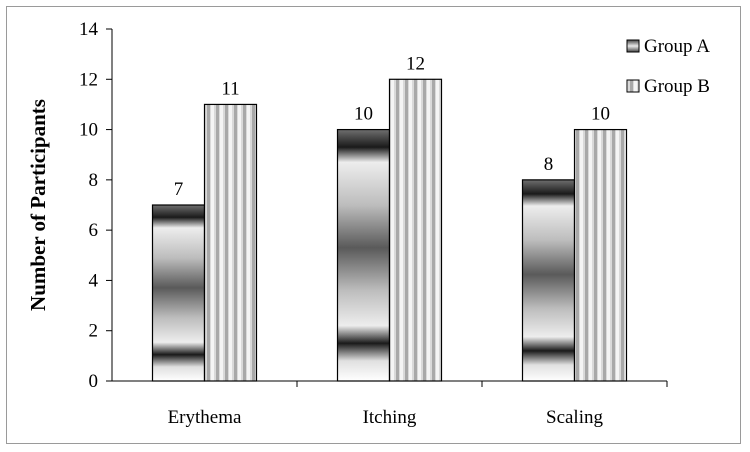 This screenshot has height=452, width=750. What do you see at coordinates (230, 88) in the screenshot?
I see `data-label: 11` at bounding box center [230, 88].